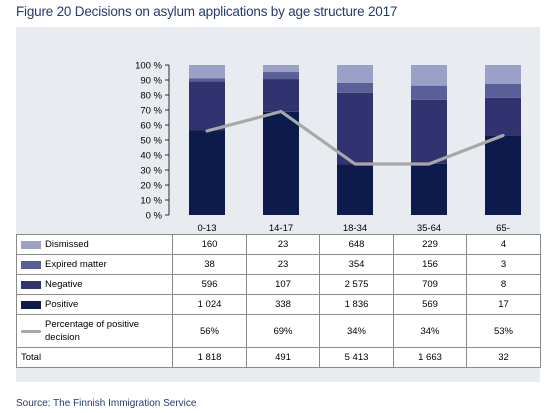 This screenshot has height=413, width=557. Describe the element at coordinates (430, 284) in the screenshot. I see `table-cell: 709` at that location.